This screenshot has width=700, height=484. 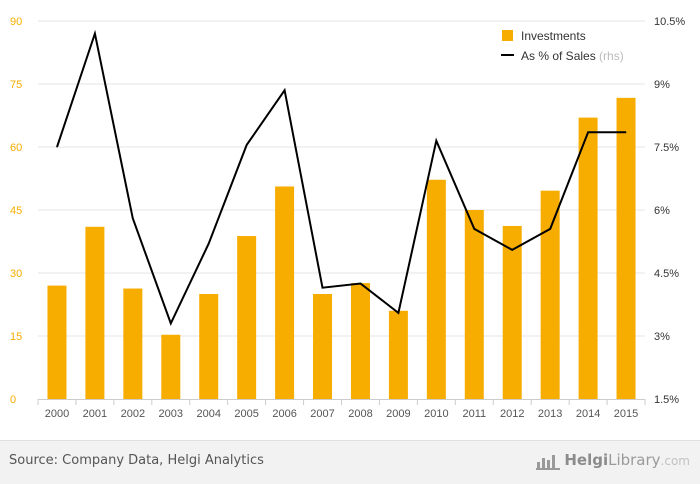 I want to click on y-right-tick-label: 9%, so click(x=662, y=85).